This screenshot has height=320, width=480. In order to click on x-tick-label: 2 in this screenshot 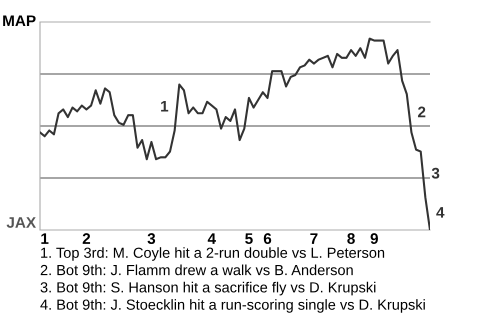, I will do `click(86, 238)`.